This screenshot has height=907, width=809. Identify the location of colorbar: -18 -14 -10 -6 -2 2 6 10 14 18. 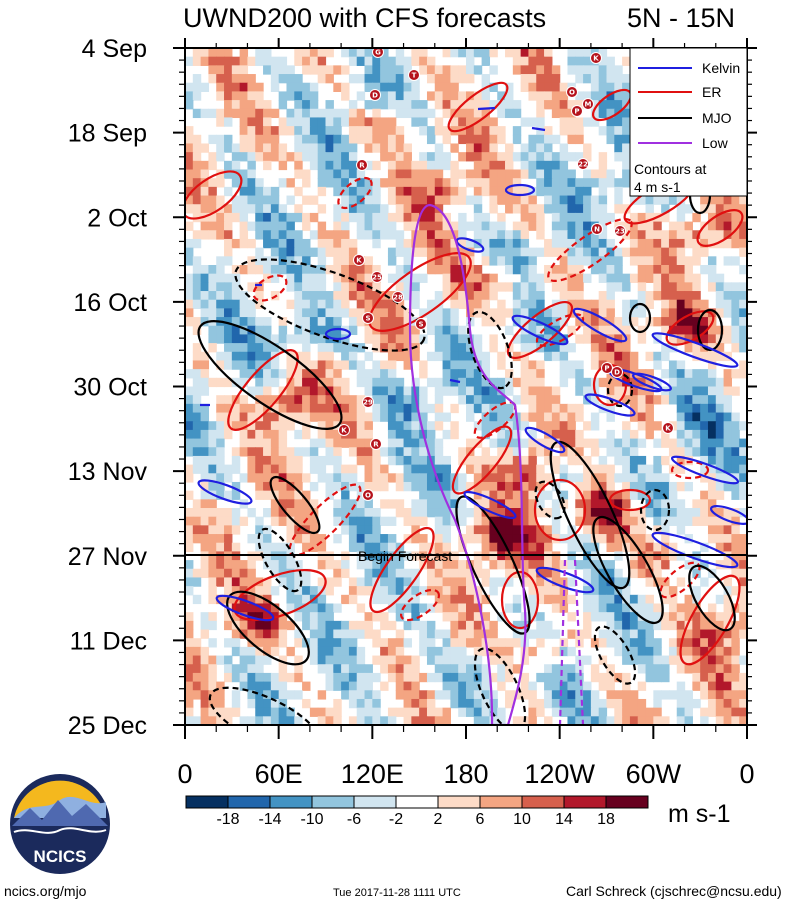
(417, 811).